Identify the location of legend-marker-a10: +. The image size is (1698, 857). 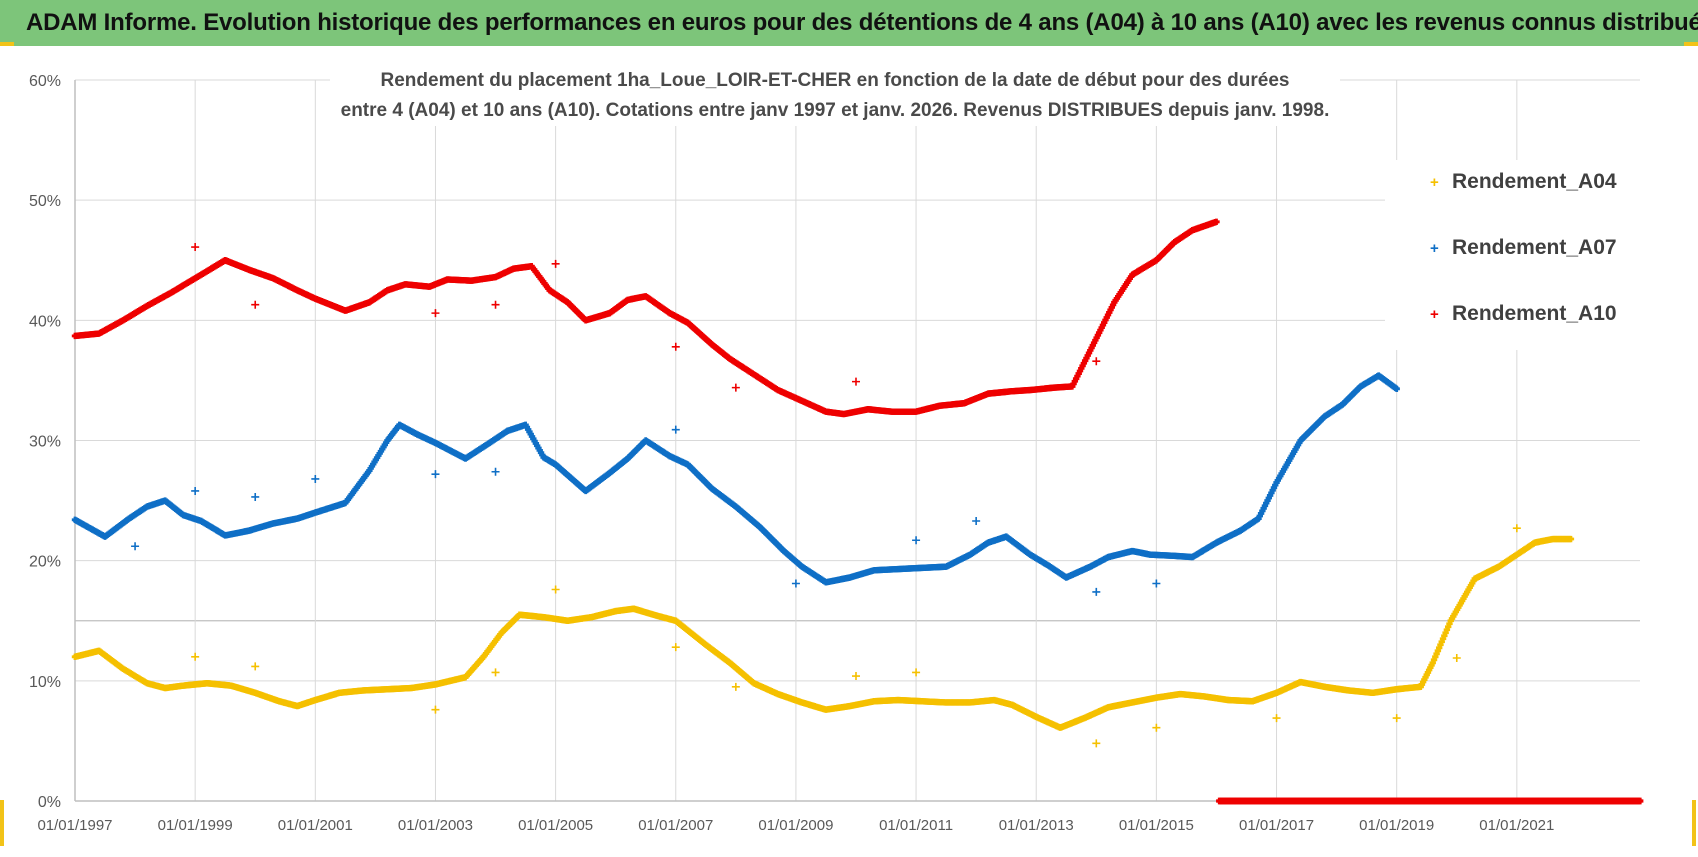
(1434, 314).